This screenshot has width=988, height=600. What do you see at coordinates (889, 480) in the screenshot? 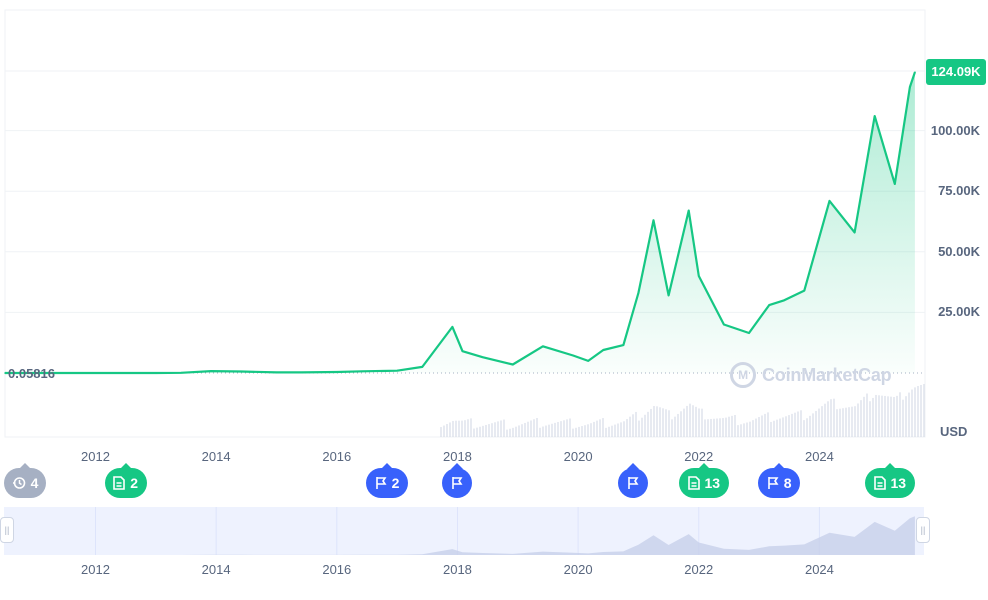
I see `event-marker-news-2025: 13` at bounding box center [889, 480].